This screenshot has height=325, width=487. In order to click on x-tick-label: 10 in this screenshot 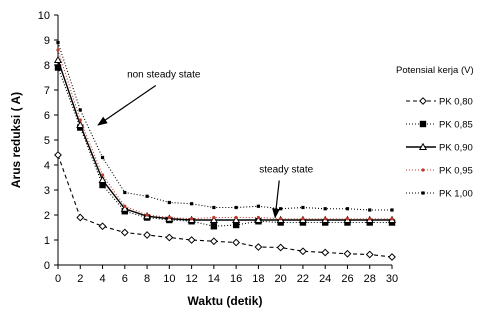, I will do `click(169, 279)`.